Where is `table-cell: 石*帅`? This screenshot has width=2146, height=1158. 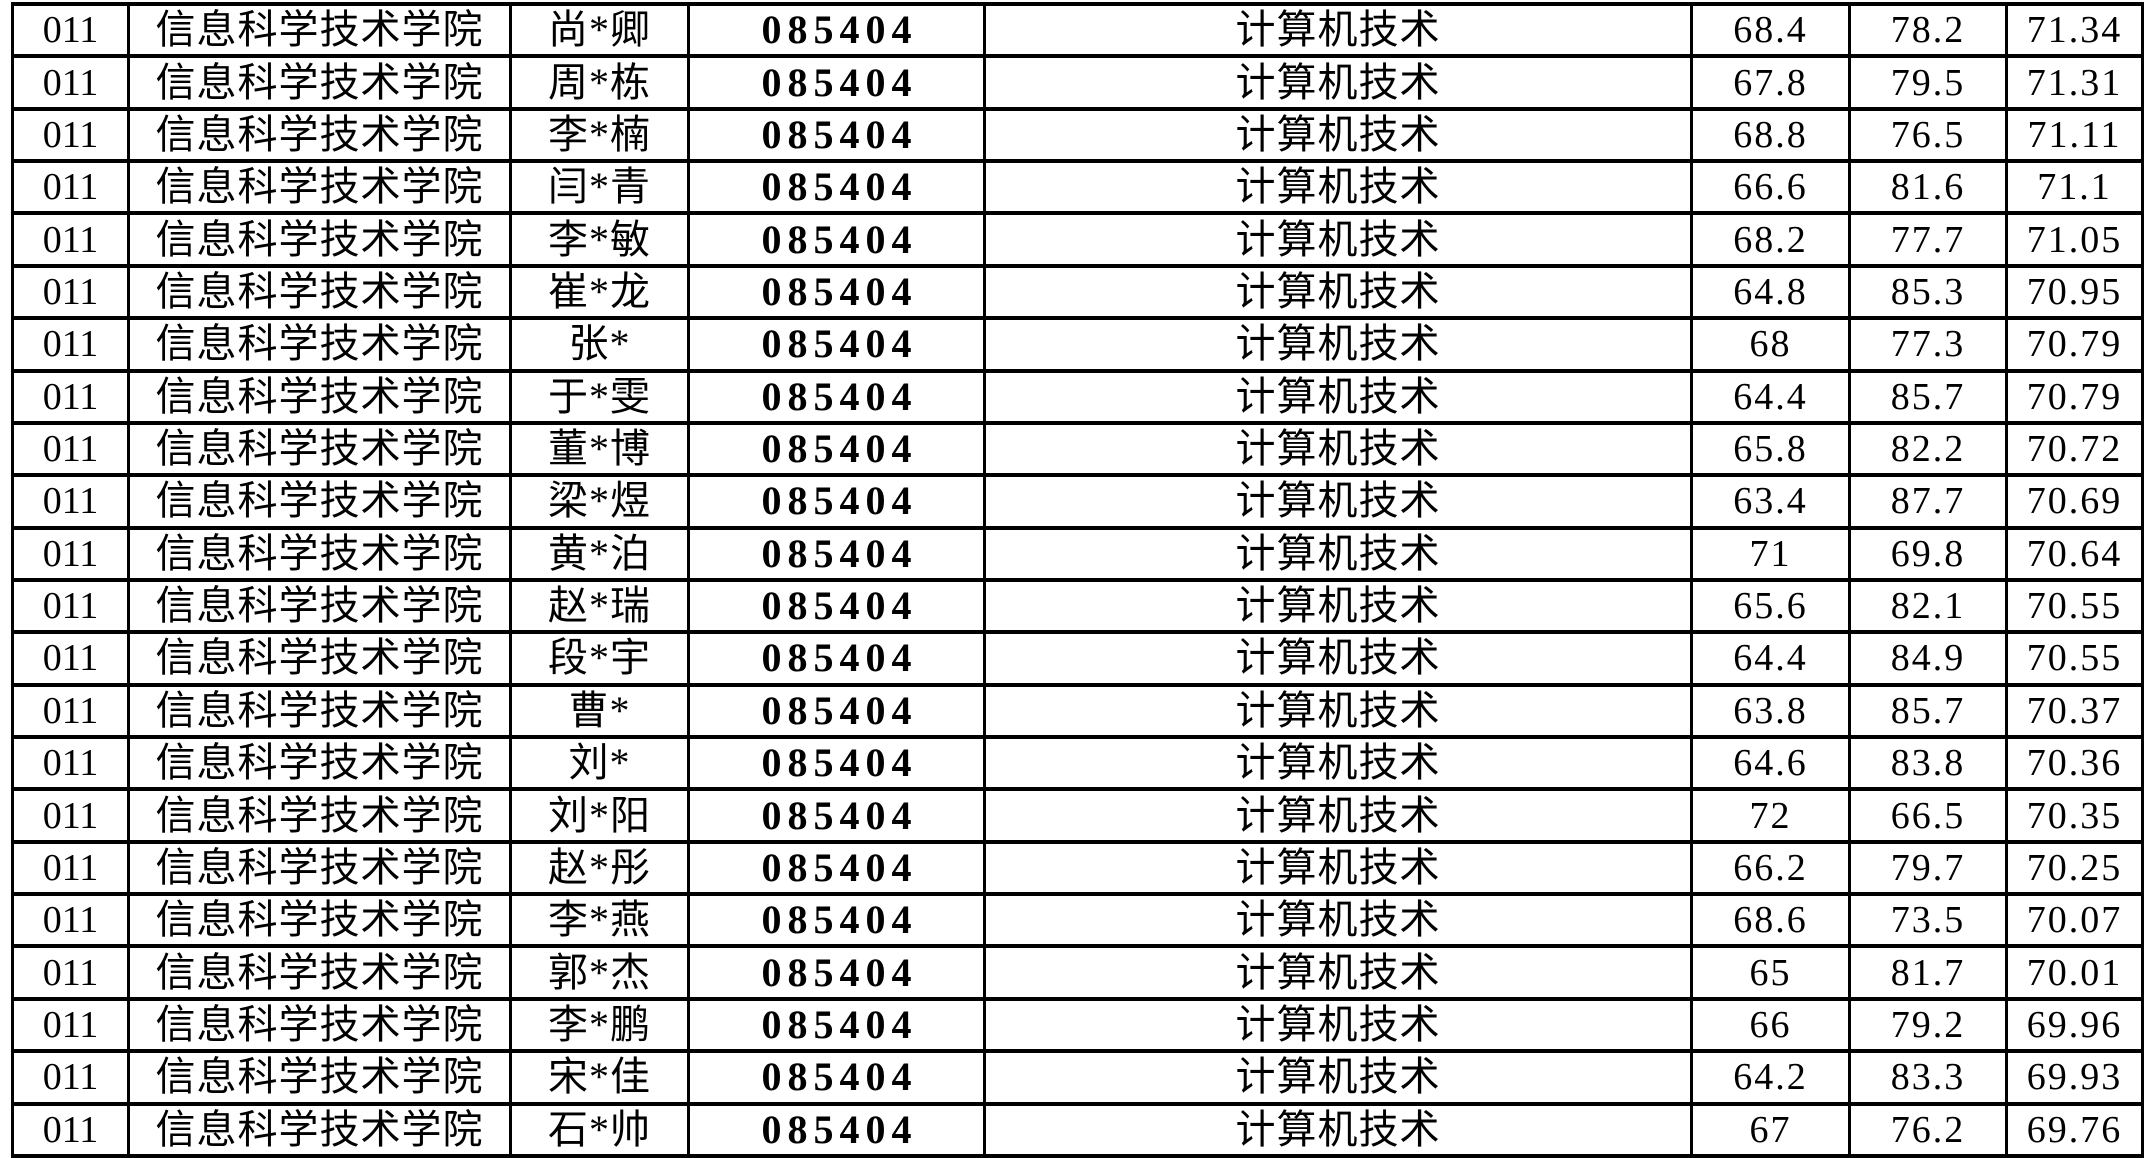
table-cell: 石*帅 is located at coordinates (601, 1131).